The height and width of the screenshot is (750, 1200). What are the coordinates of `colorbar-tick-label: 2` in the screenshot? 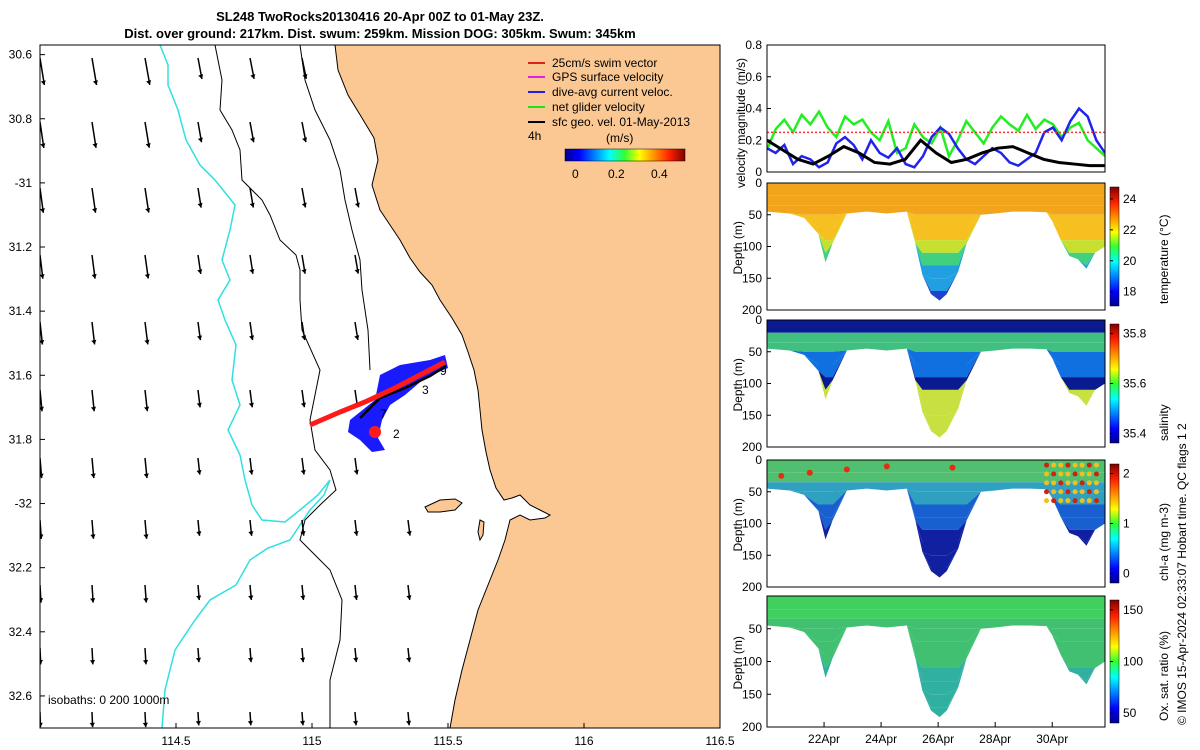 It's located at (1126, 474).